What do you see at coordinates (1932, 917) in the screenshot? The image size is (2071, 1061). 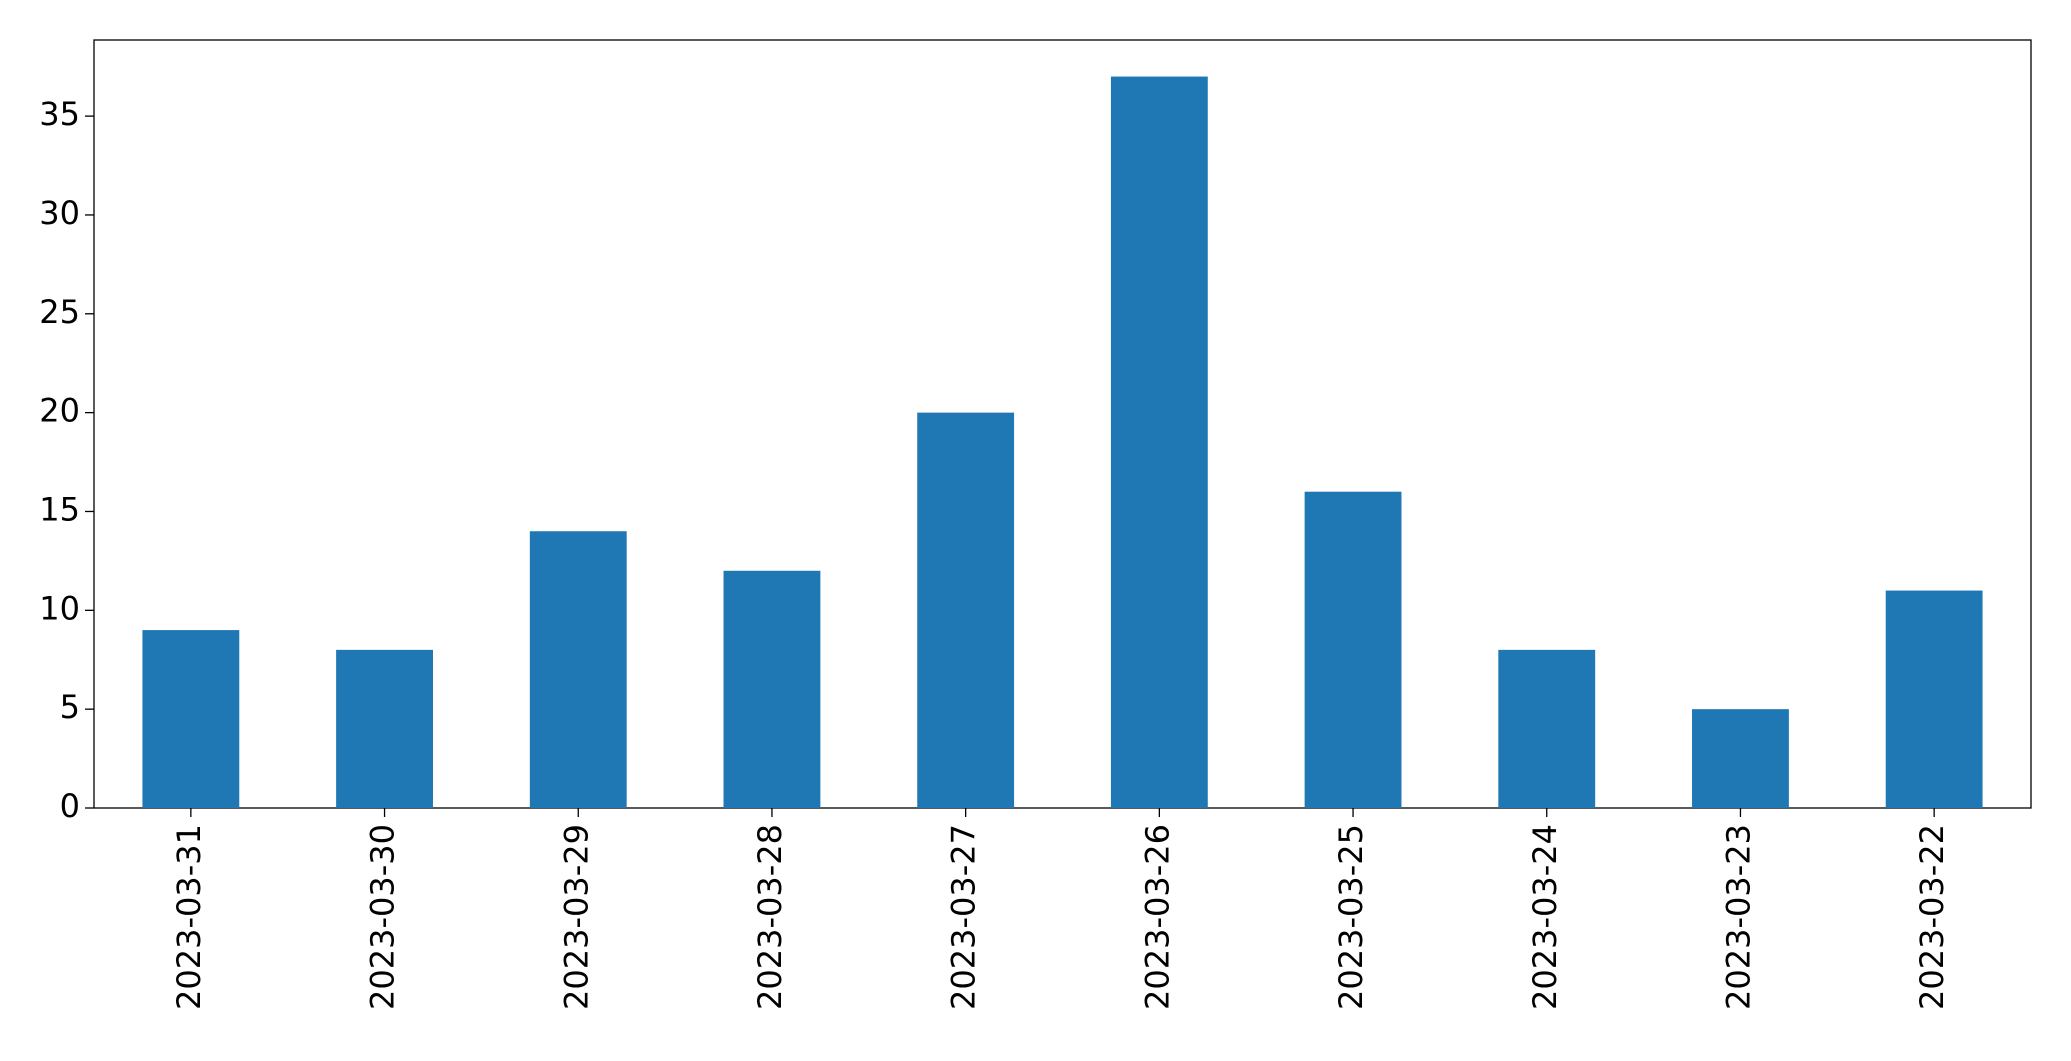 I see `x-tick-label: 2023-03-22` at bounding box center [1932, 917].